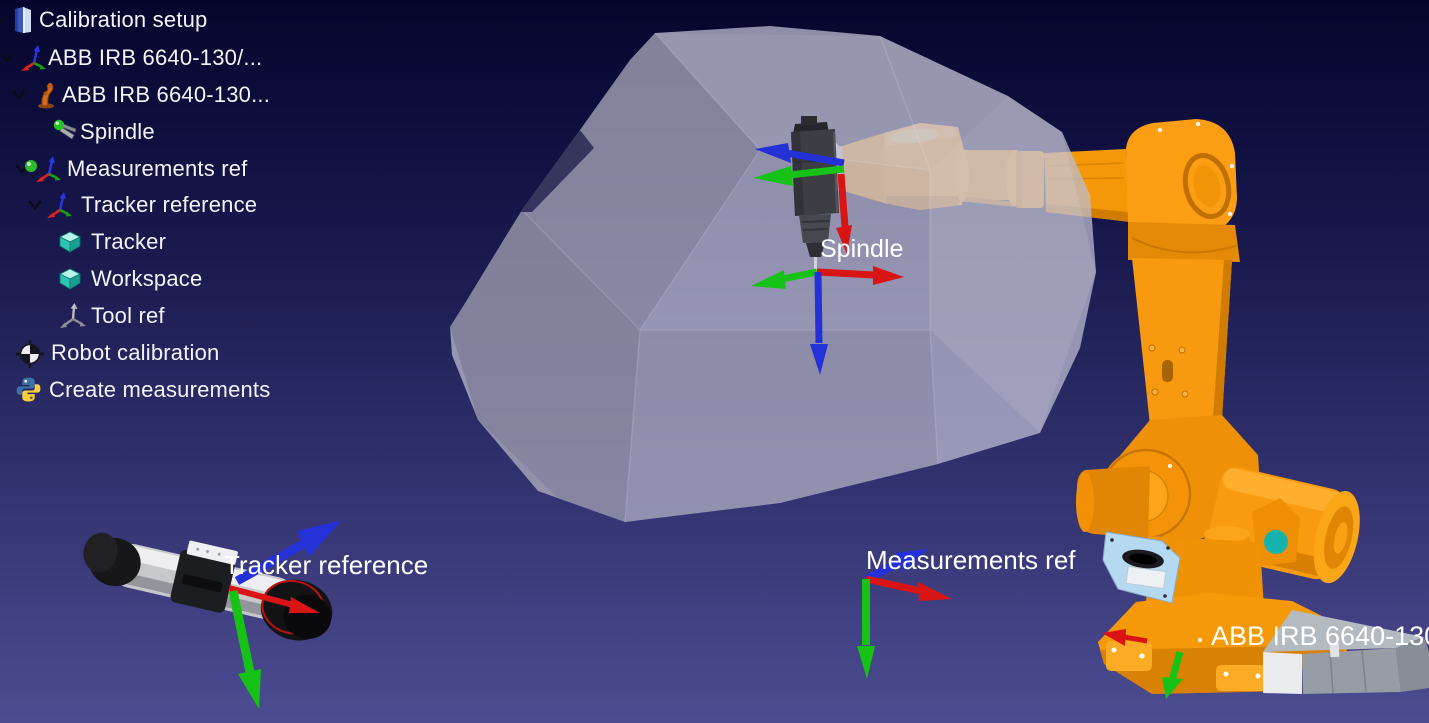 The width and height of the screenshot is (1429, 723). I want to click on tree-item-label: Robot calibration, so click(135, 352).